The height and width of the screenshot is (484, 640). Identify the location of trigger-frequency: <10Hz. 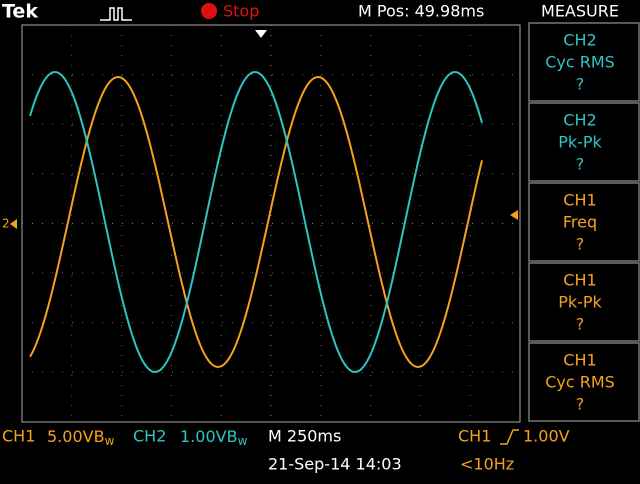
(487, 464).